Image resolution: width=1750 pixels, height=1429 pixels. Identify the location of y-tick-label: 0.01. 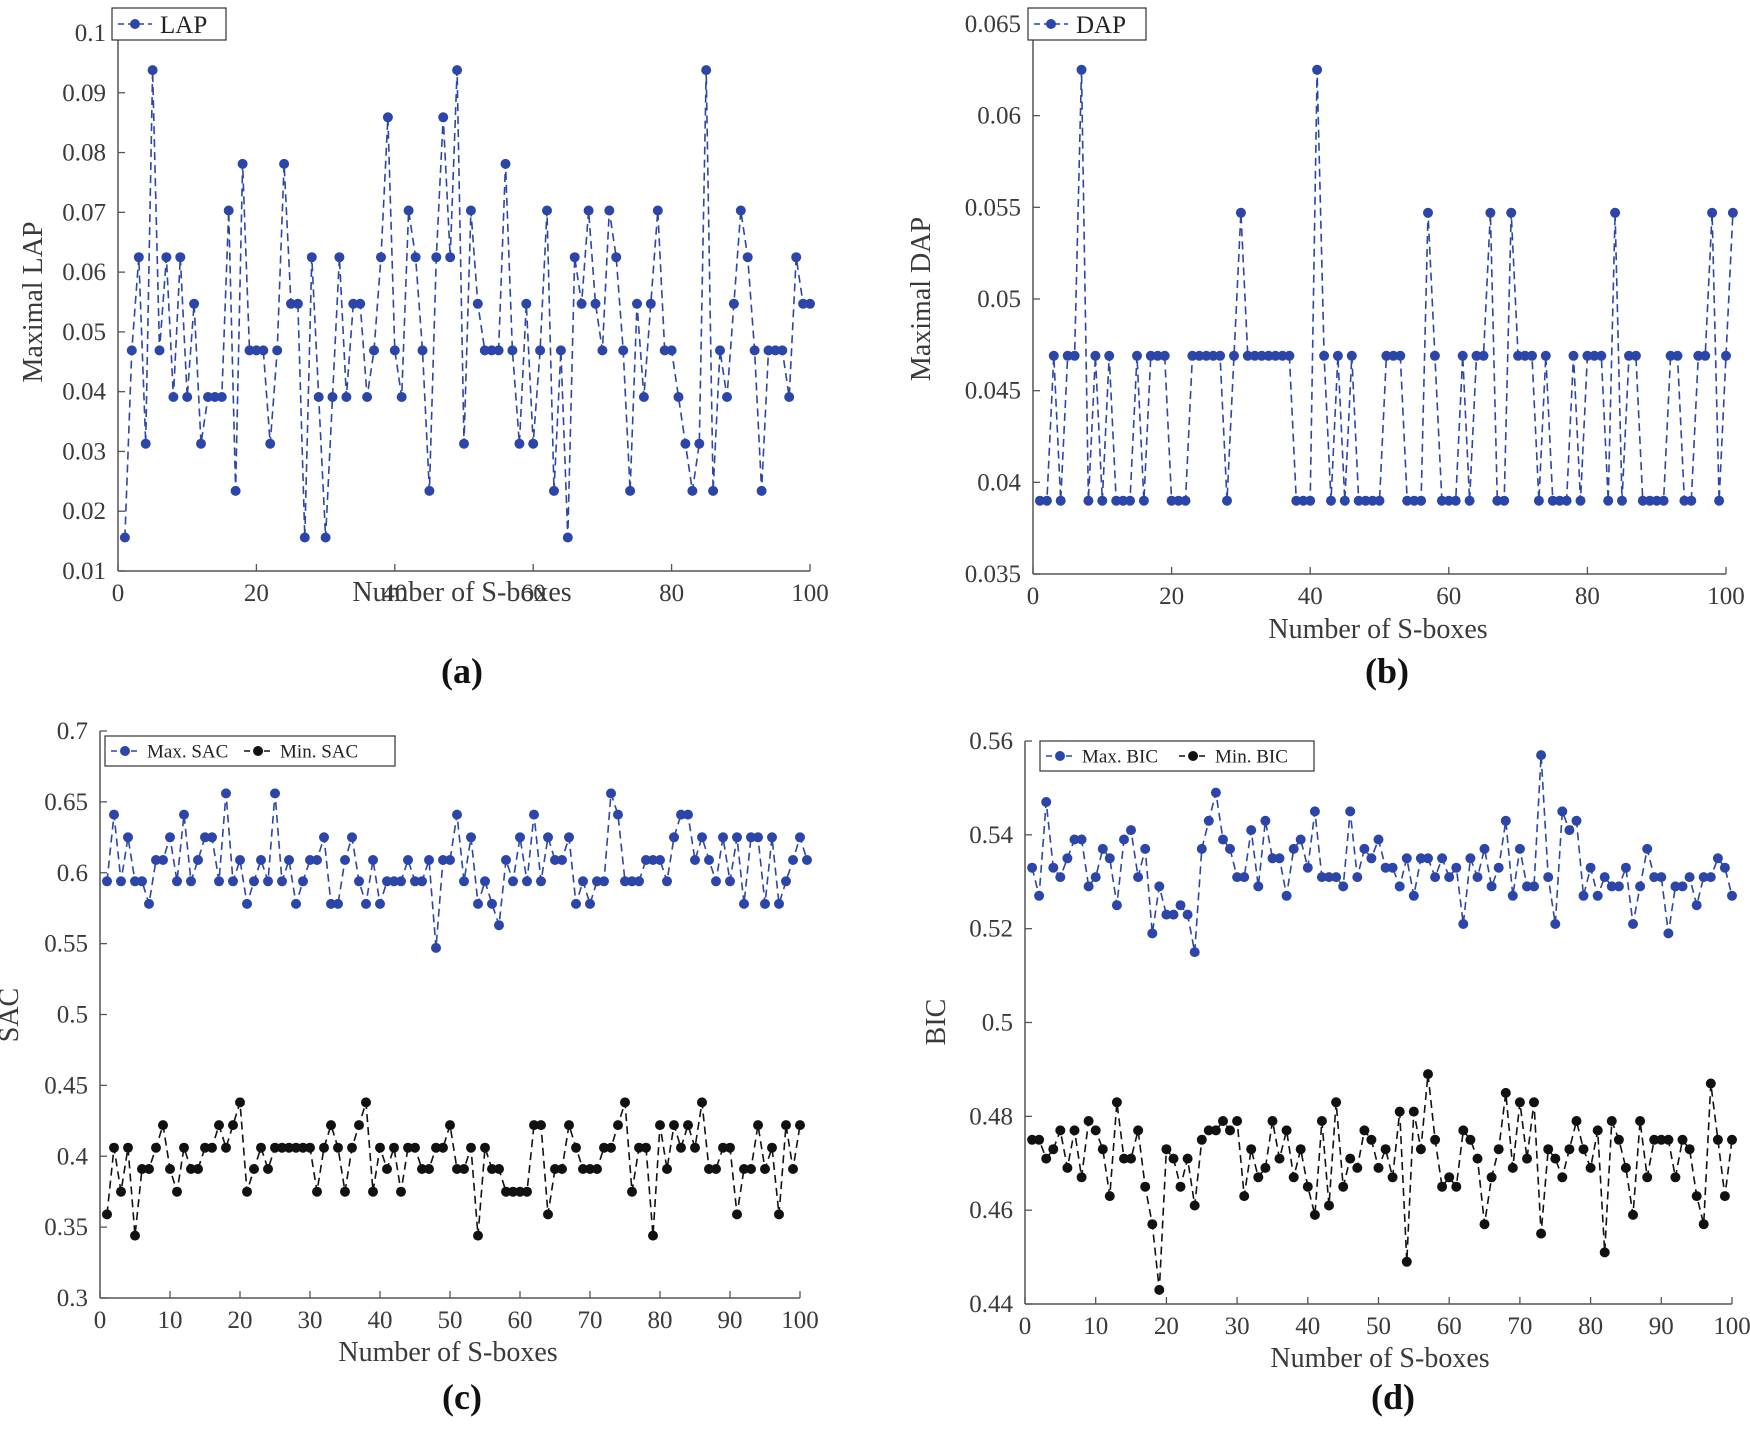
(84, 571).